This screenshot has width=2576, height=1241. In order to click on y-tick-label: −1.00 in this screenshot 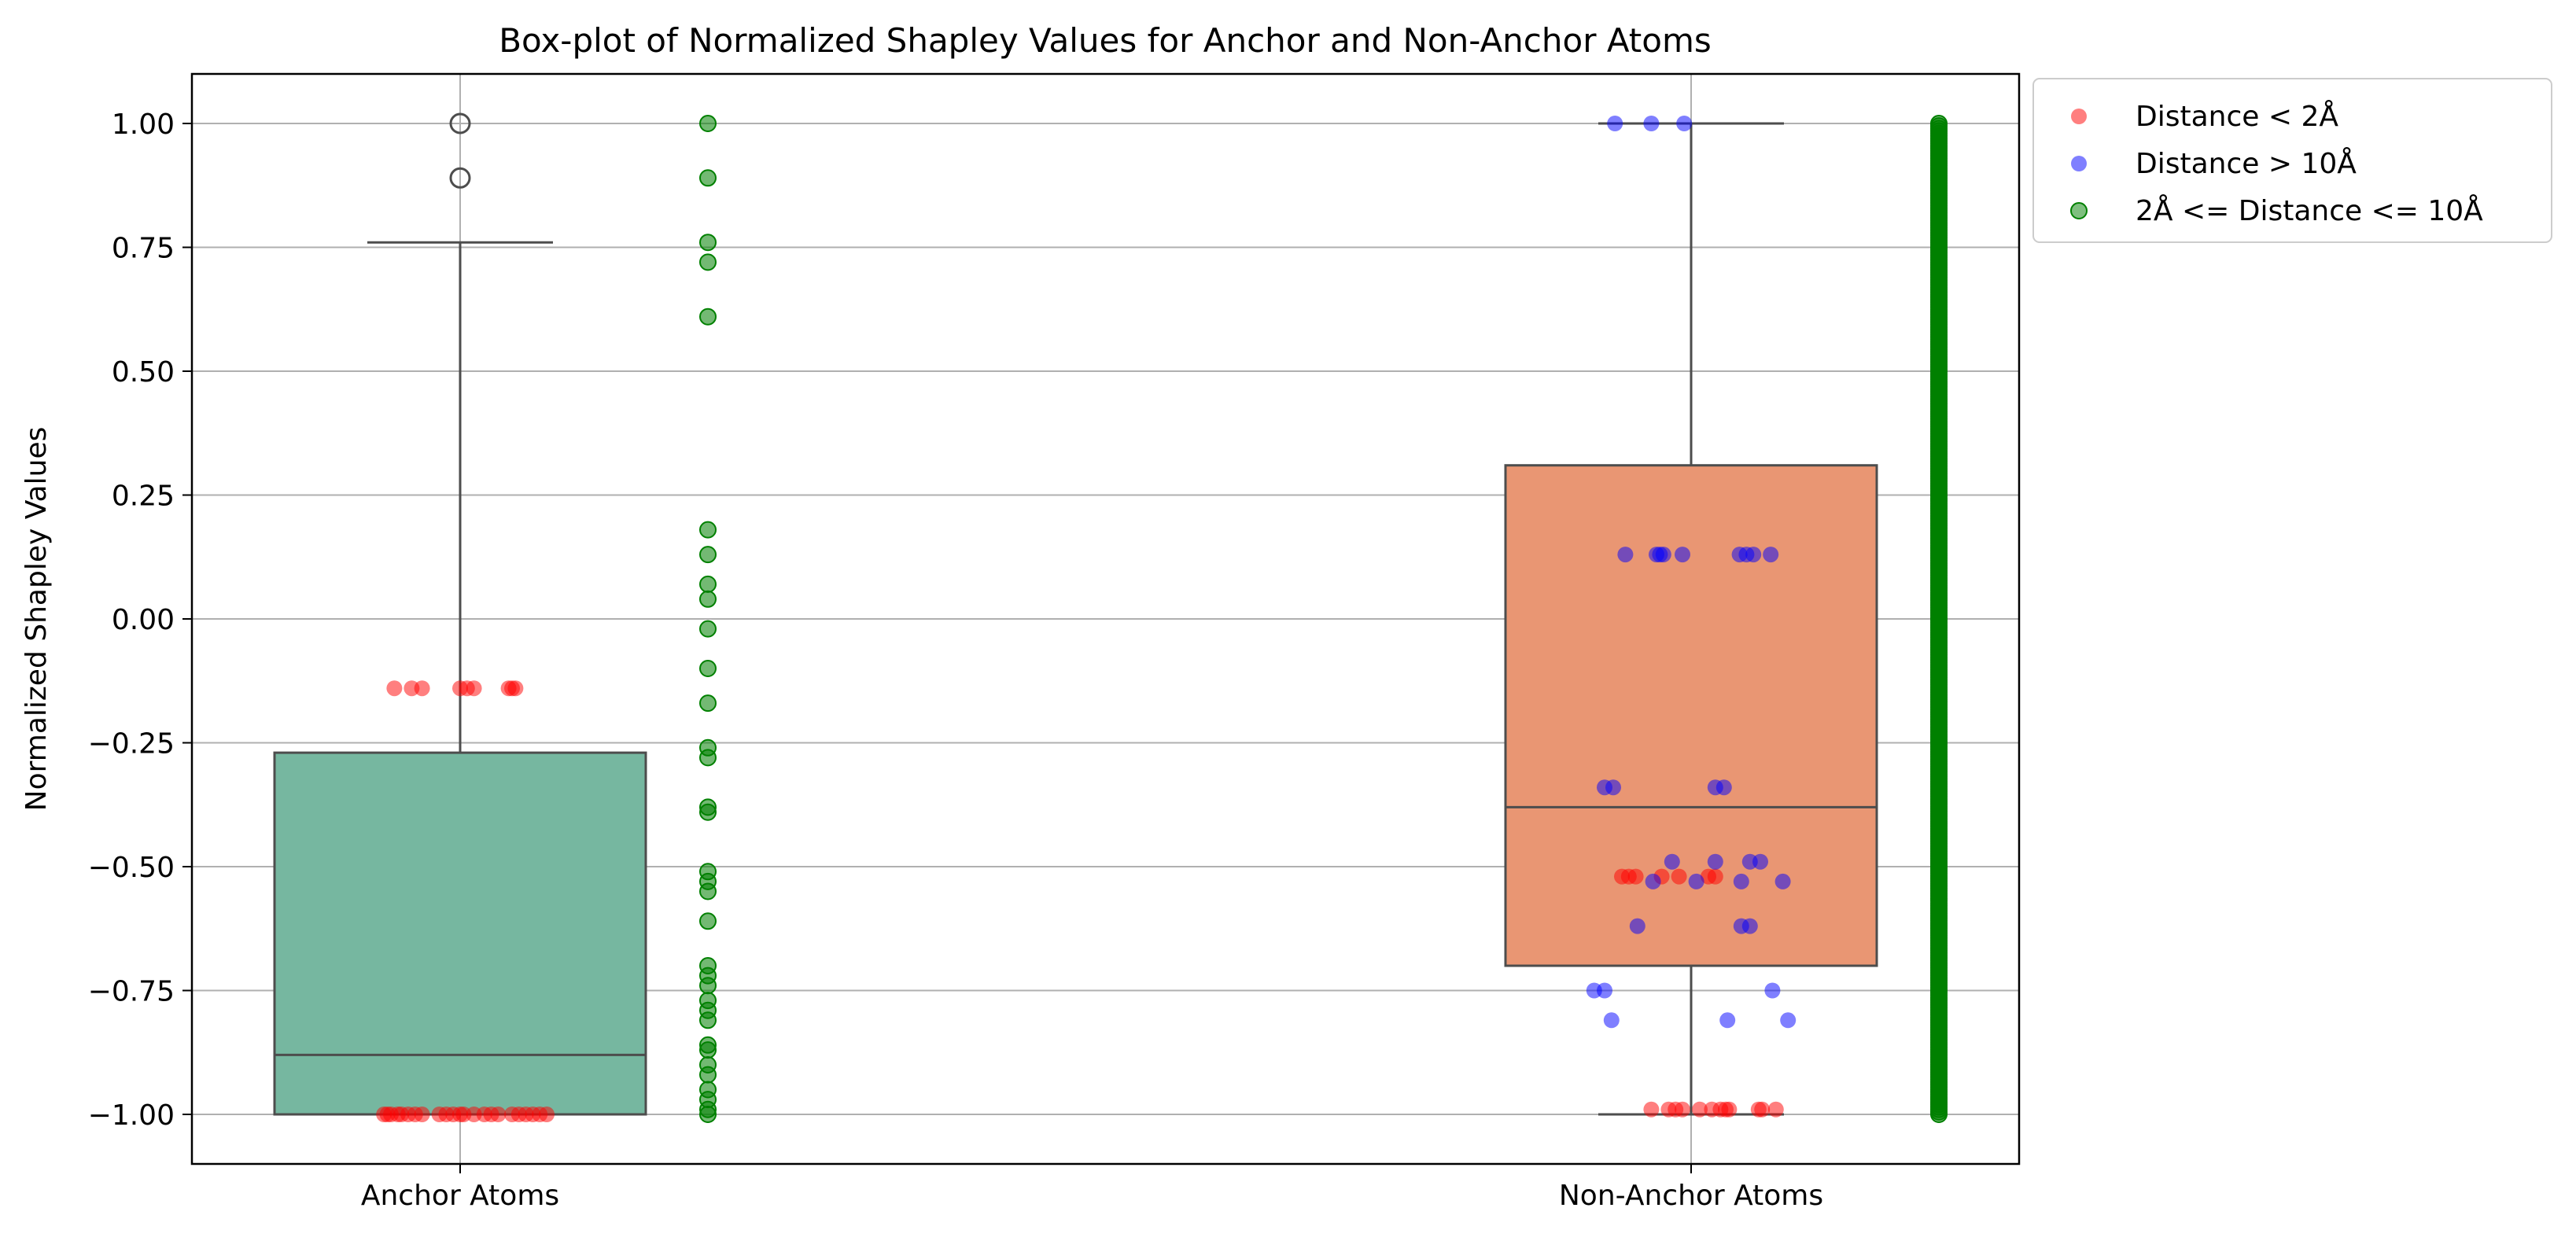, I will do `click(131, 1115)`.